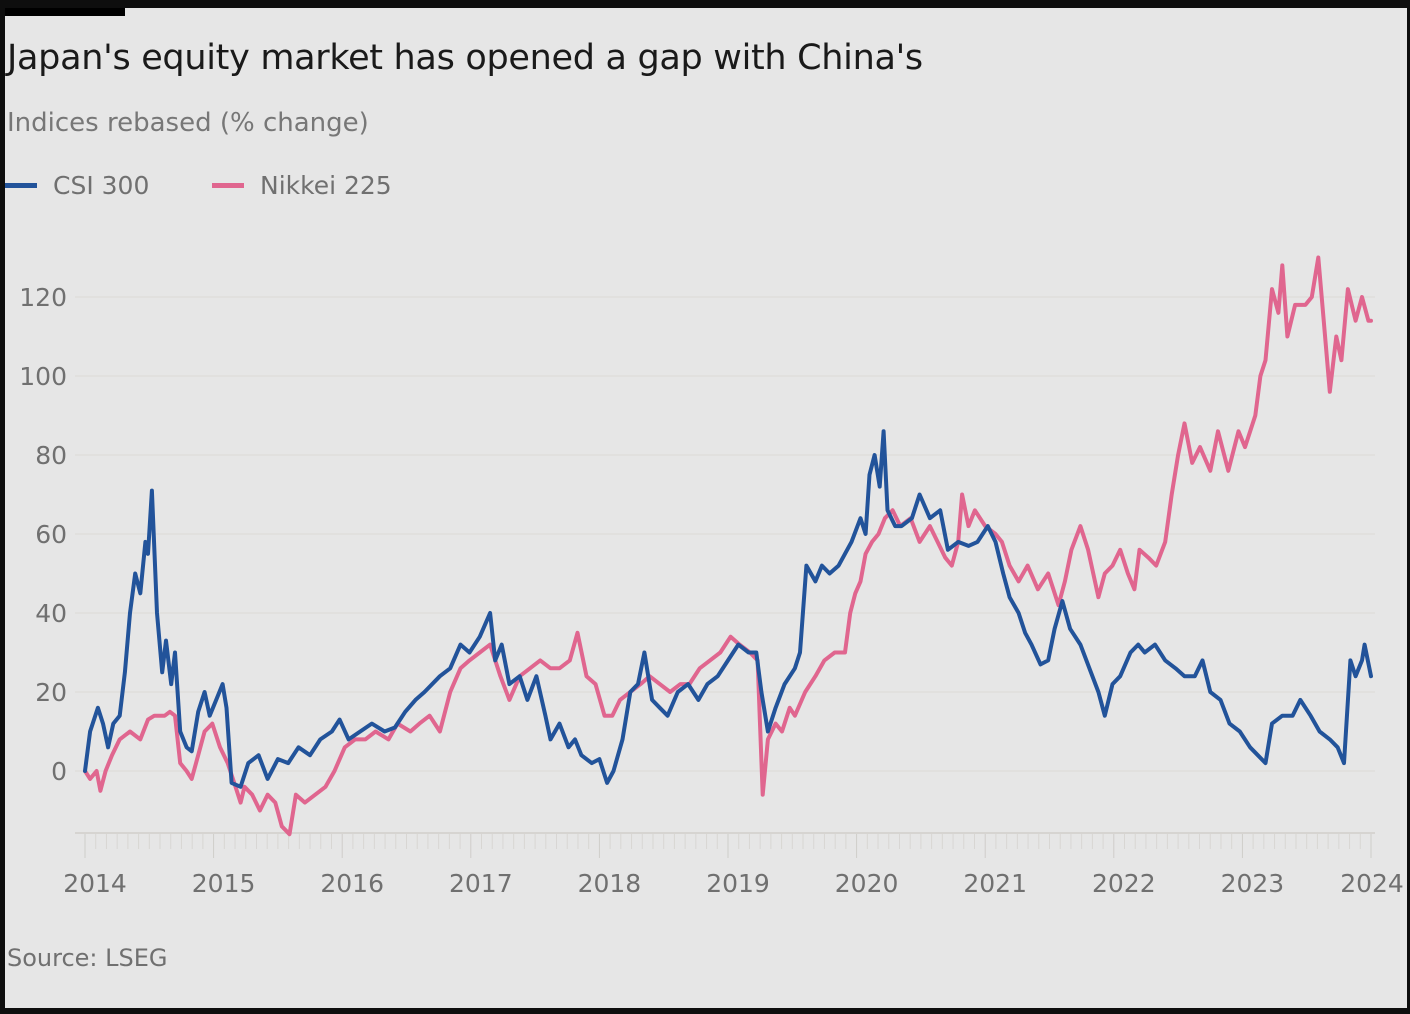 This screenshot has height=1014, width=1410. I want to click on x-tick-label: 2016, so click(352, 883).